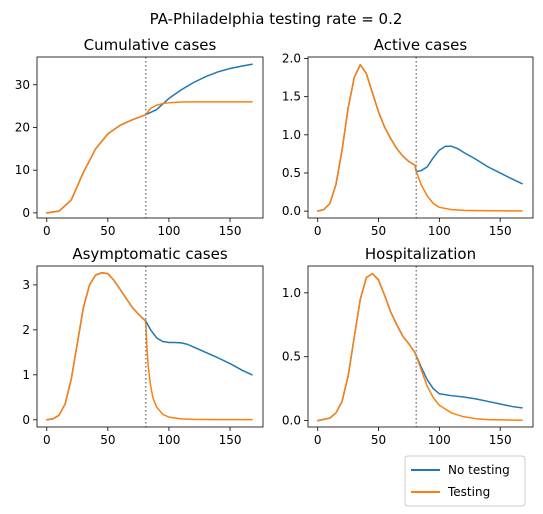  I want to click on legend-label-no-testing: No testing, so click(479, 470).